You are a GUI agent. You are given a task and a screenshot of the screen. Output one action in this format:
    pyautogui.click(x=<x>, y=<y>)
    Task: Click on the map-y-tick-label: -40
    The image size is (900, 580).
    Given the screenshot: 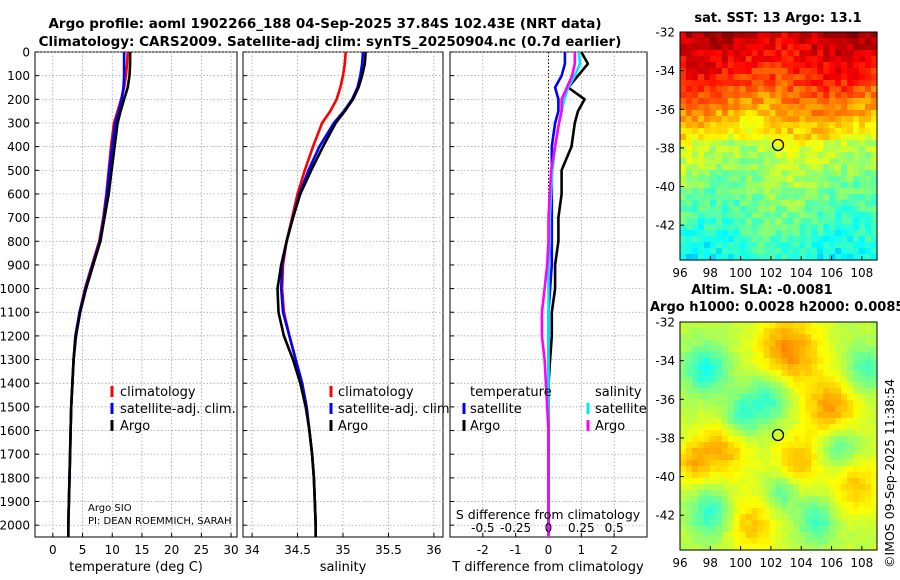 What is the action you would take?
    pyautogui.click(x=665, y=477)
    